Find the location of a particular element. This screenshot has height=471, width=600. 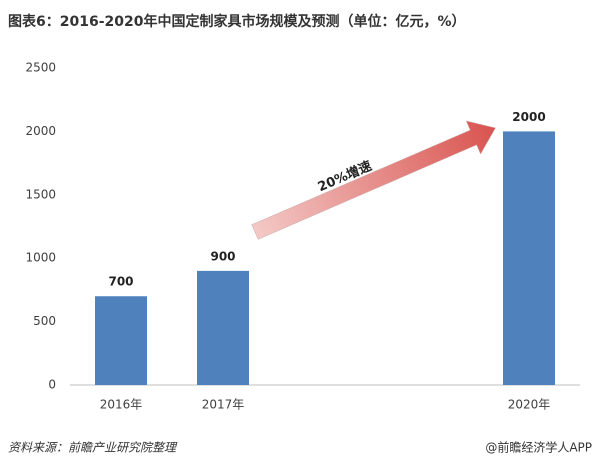

x-tick-label: 2016年 is located at coordinates (121, 405).